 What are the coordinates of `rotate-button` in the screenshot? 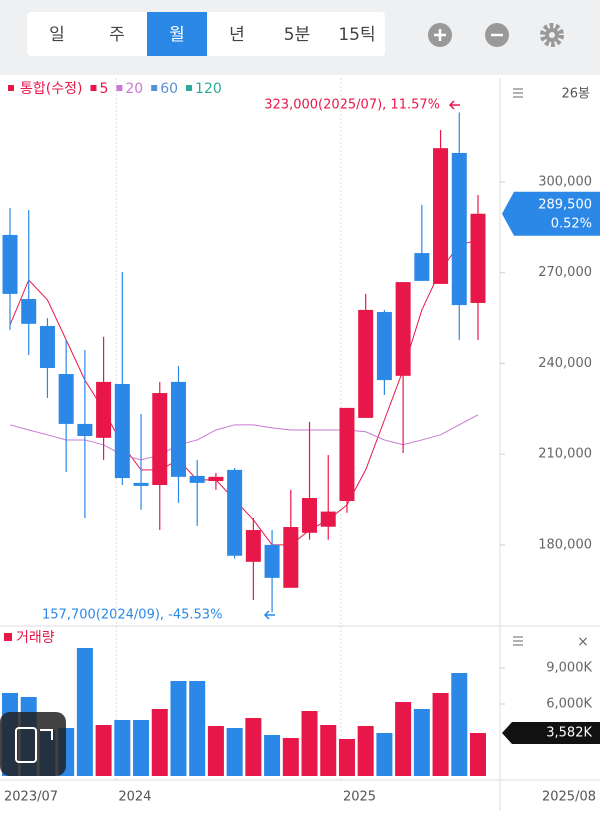 It's located at (33, 744).